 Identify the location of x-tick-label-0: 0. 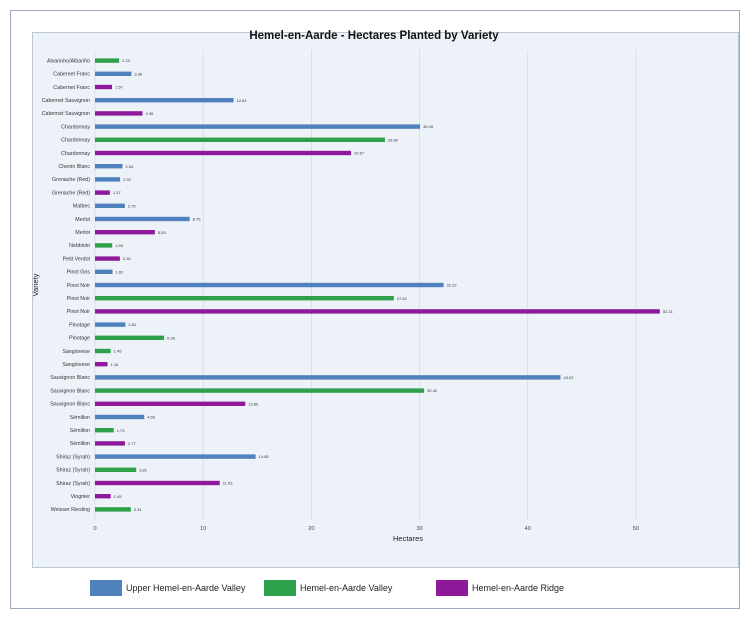
(94, 529).